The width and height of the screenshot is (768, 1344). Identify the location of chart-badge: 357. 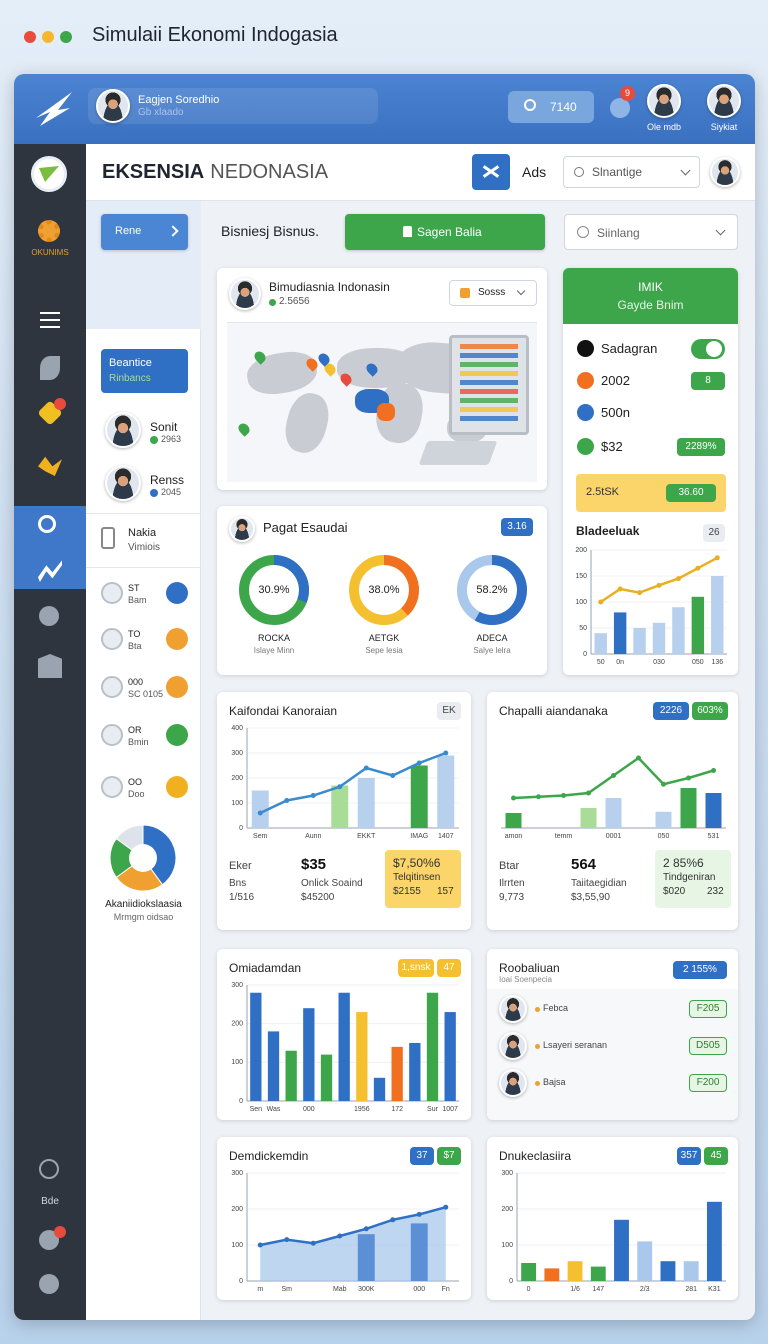
(689, 1156).